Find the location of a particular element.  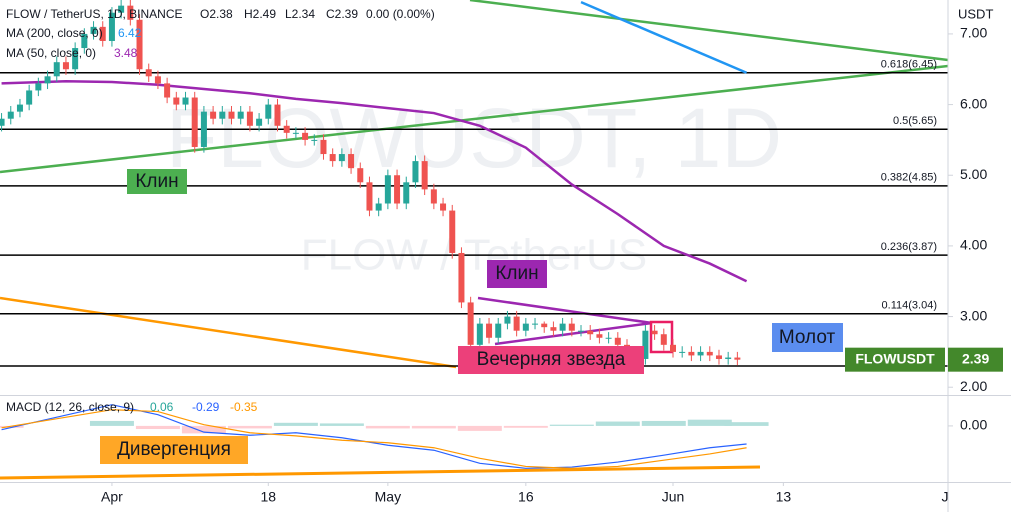

time-axis: Apr 18 May 16 Jun 13 Ju is located at coordinates (529, 493).